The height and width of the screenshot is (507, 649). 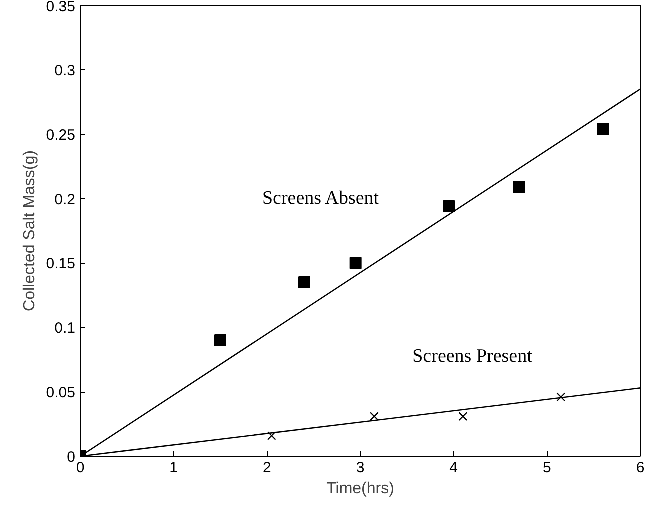 What do you see at coordinates (547, 468) in the screenshot?
I see `x-tick-label: 5` at bounding box center [547, 468].